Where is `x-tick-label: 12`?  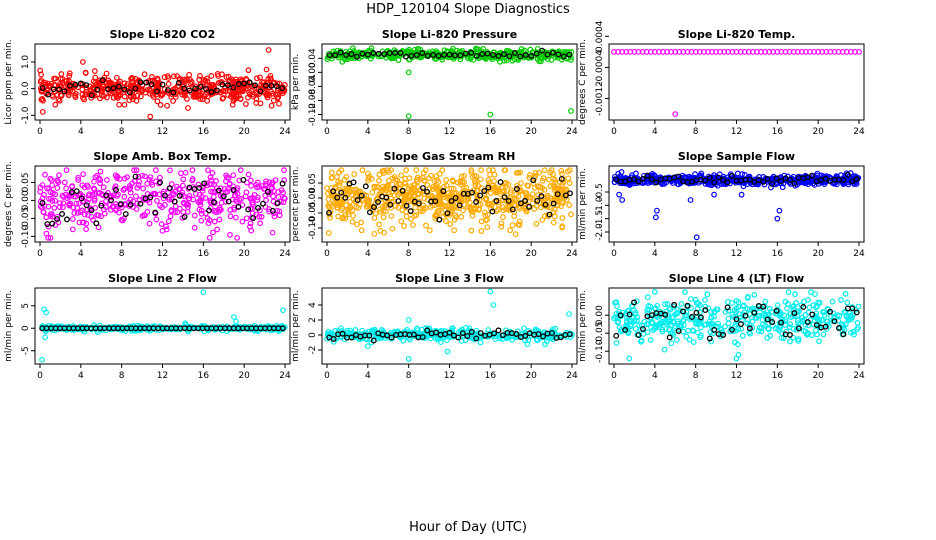 x-tick-label: 12 is located at coordinates (162, 132).